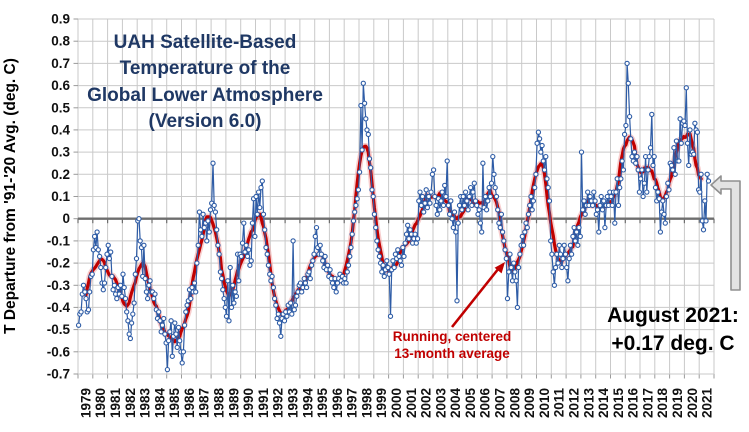 The width and height of the screenshot is (749, 432). I want to click on chart-title-line: Global Lower Atmosphere, so click(205, 95).